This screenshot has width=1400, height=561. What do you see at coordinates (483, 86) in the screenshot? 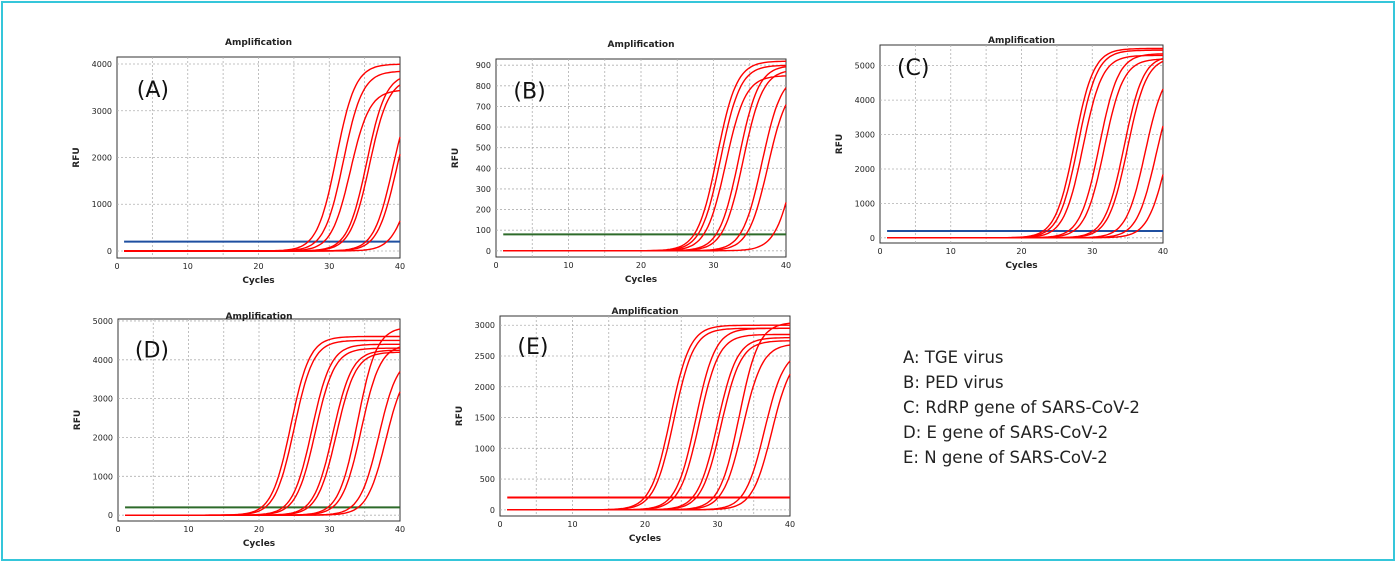
I see `y-tick-label: 800` at bounding box center [483, 86].